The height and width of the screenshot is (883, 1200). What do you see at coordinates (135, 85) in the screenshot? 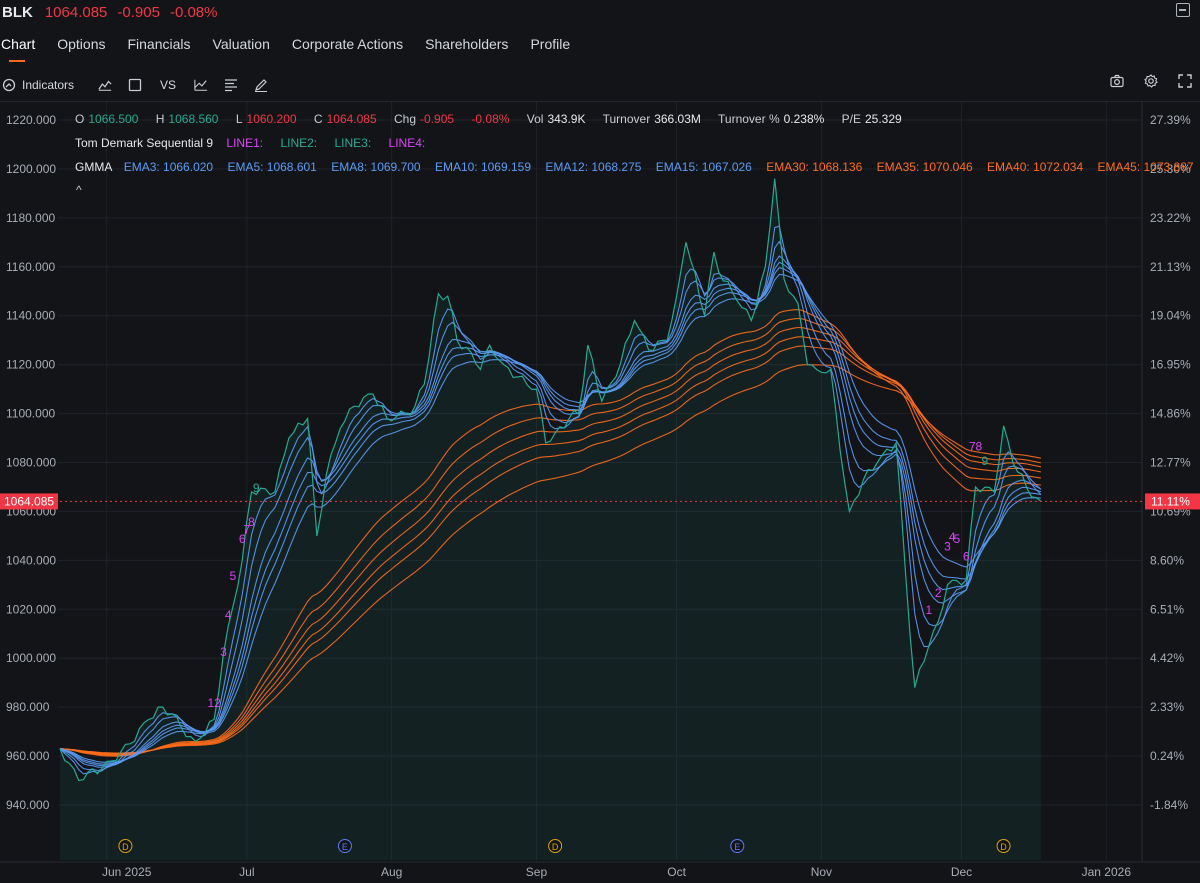
I see `rectangle-icon` at bounding box center [135, 85].